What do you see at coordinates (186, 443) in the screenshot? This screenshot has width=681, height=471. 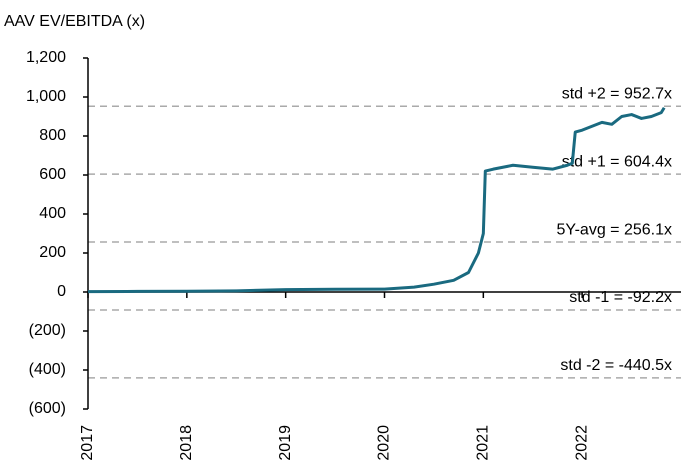 I see `x-tick-label: 2018` at bounding box center [186, 443].